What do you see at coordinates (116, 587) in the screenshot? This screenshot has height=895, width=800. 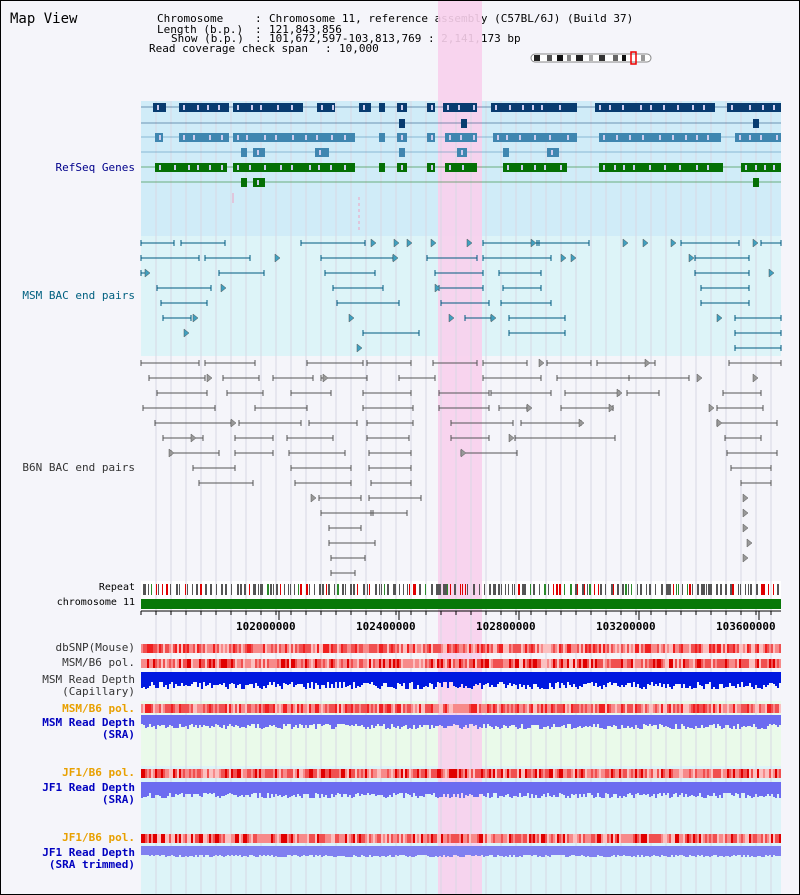 I see `track-label-repeat: Repeat` at bounding box center [116, 587].